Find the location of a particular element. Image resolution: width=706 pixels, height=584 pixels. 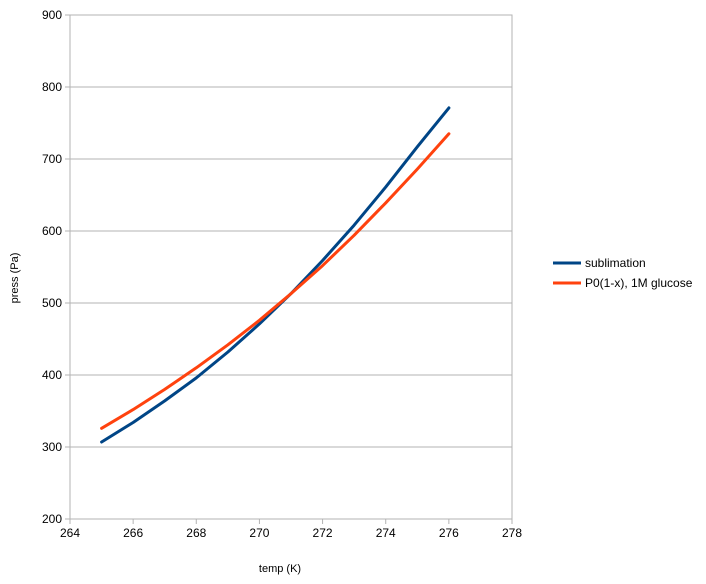

legend-label: P0(1-x), 1M glucose is located at coordinates (639, 283).